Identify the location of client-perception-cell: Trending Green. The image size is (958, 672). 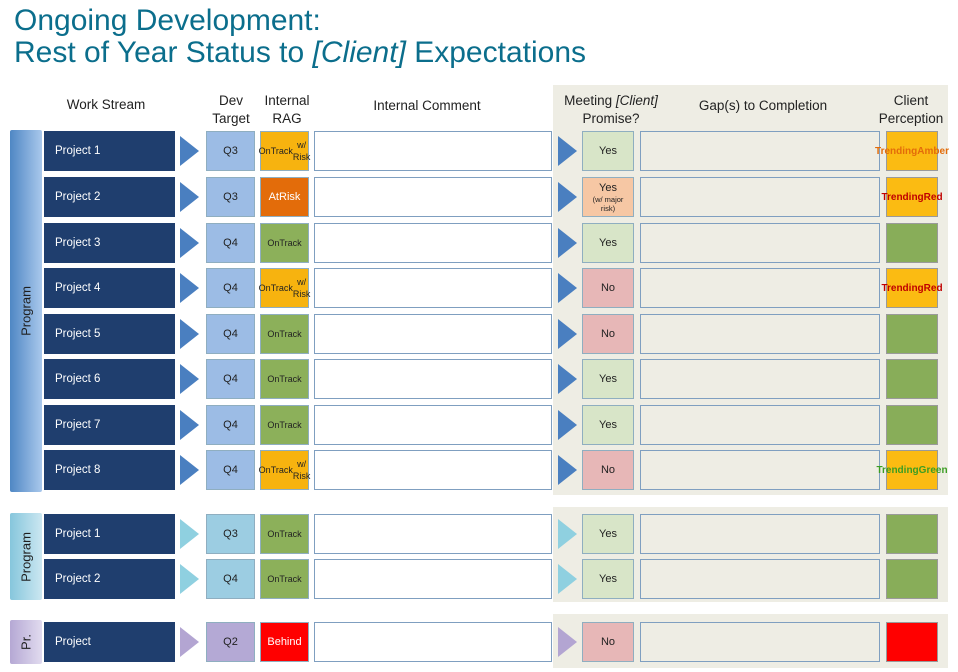
(912, 470).